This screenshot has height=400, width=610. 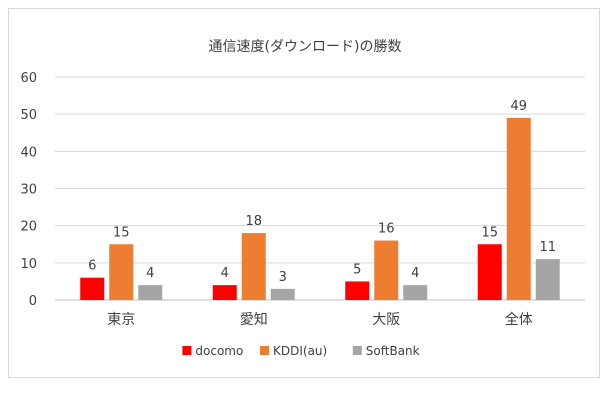 What do you see at coordinates (357, 290) in the screenshot?
I see `bar-docomo-大阪` at bounding box center [357, 290].